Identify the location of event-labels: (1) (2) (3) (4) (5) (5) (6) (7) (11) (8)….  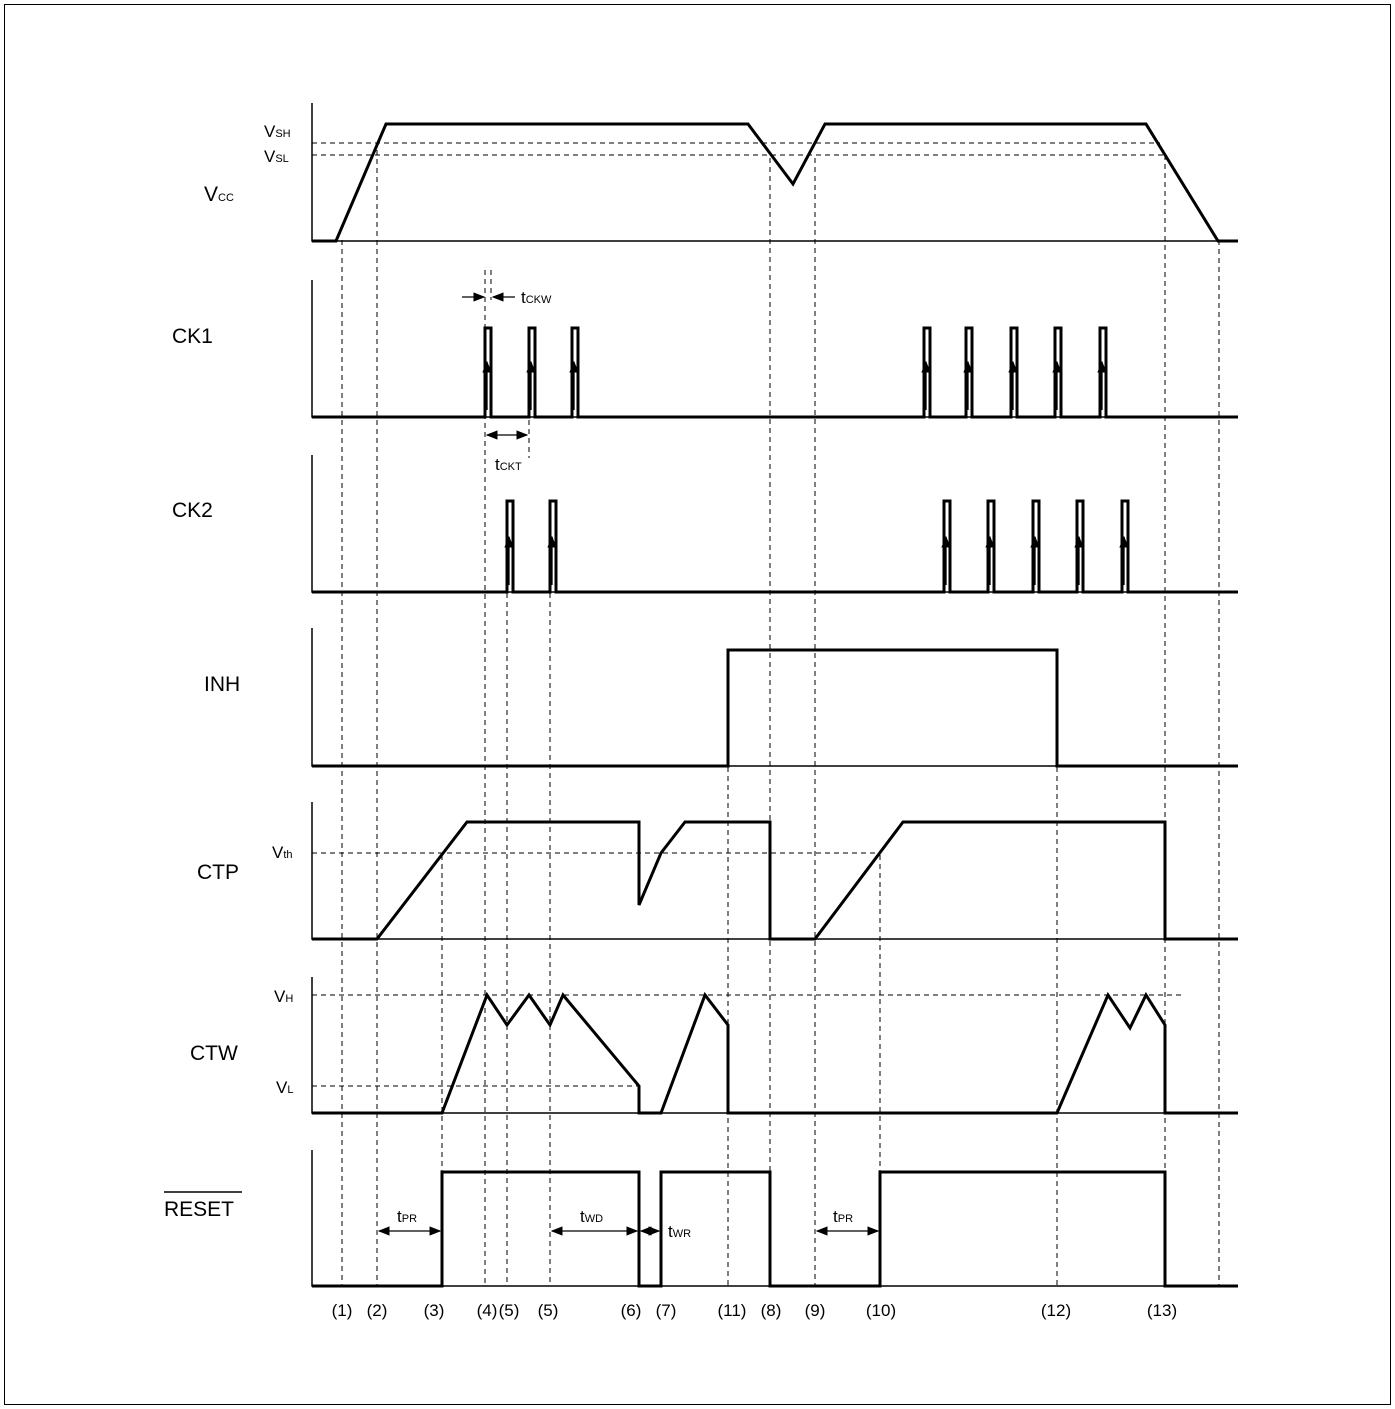
(755, 1310).